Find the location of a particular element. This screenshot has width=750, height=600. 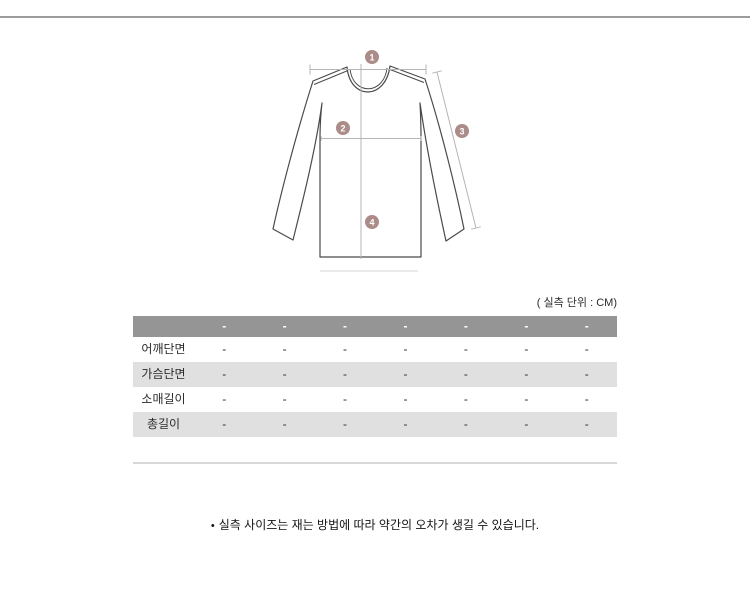

top-divider is located at coordinates (375, 17).